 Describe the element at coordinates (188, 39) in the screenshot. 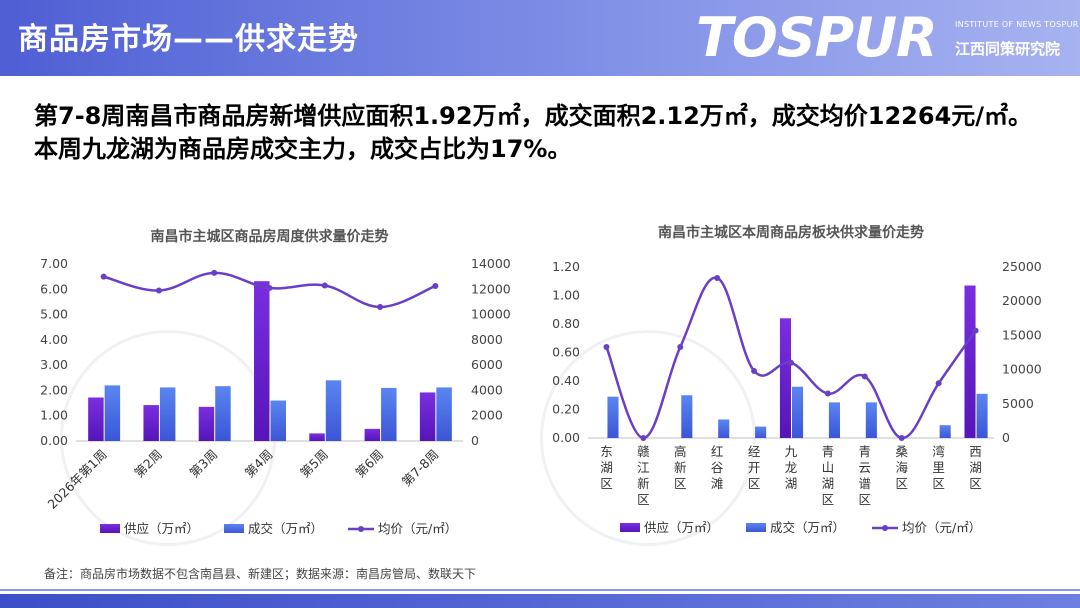

I see `page-title: 商品房市场——供求走势` at that location.